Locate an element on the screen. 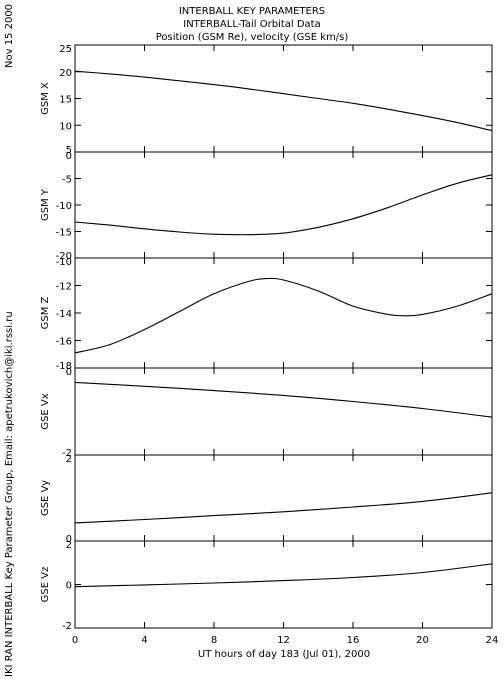 This screenshot has width=504, height=684. y-tick-label: -15 is located at coordinates (64, 233).